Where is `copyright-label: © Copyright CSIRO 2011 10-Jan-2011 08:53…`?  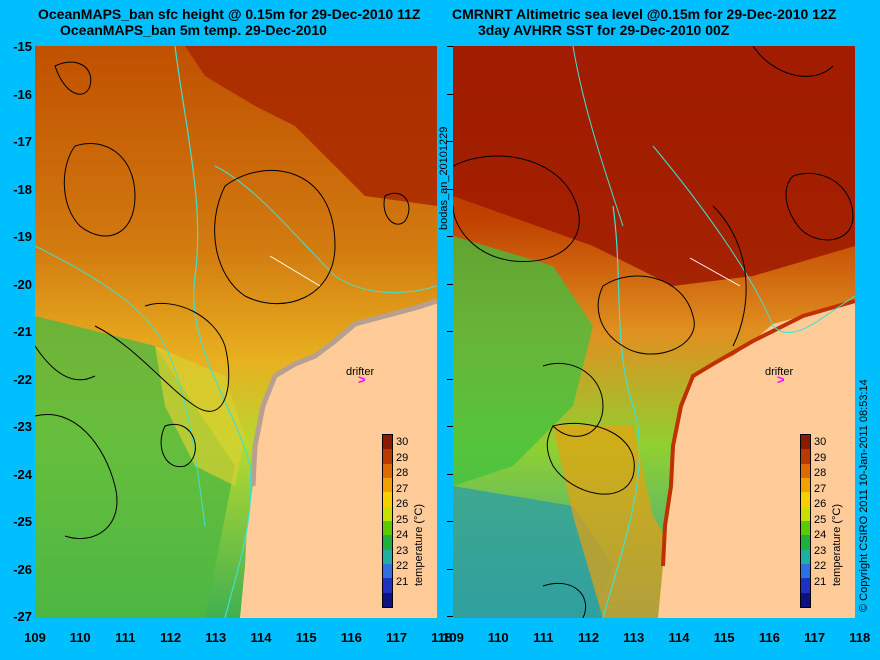
copyright-label: © Copyright CSIRO 2011 10-Jan-2011 08:53… is located at coordinates (864, 495).